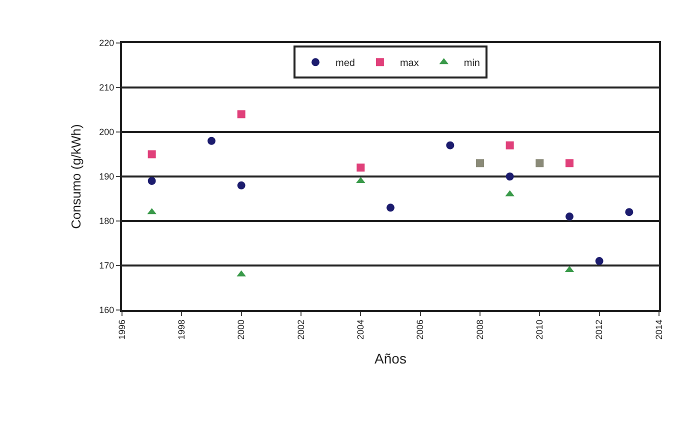  Describe the element at coordinates (659, 330) in the screenshot. I see `x-tick-label: 2014` at that location.